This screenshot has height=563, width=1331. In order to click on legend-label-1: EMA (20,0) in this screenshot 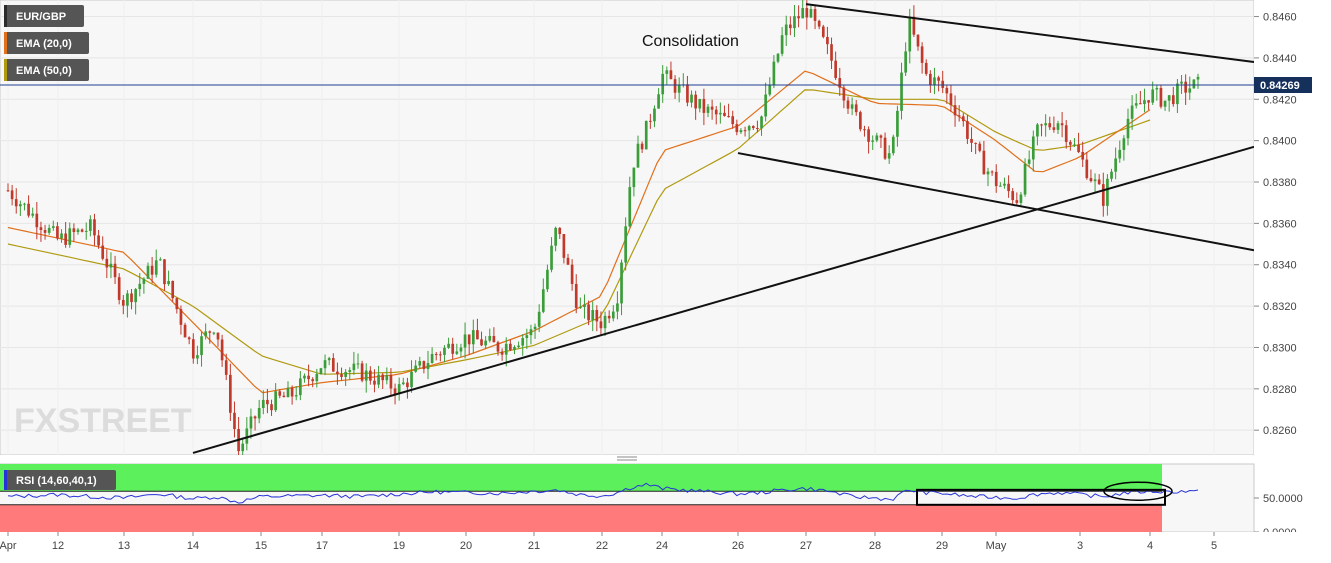, I will do `click(44, 44)`.